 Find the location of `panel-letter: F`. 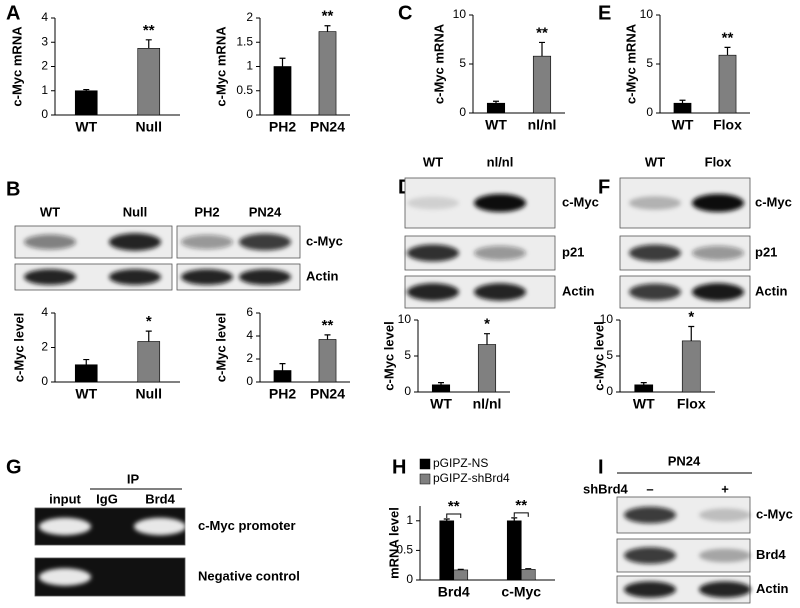

panel-letter: F is located at coordinates (604, 187).